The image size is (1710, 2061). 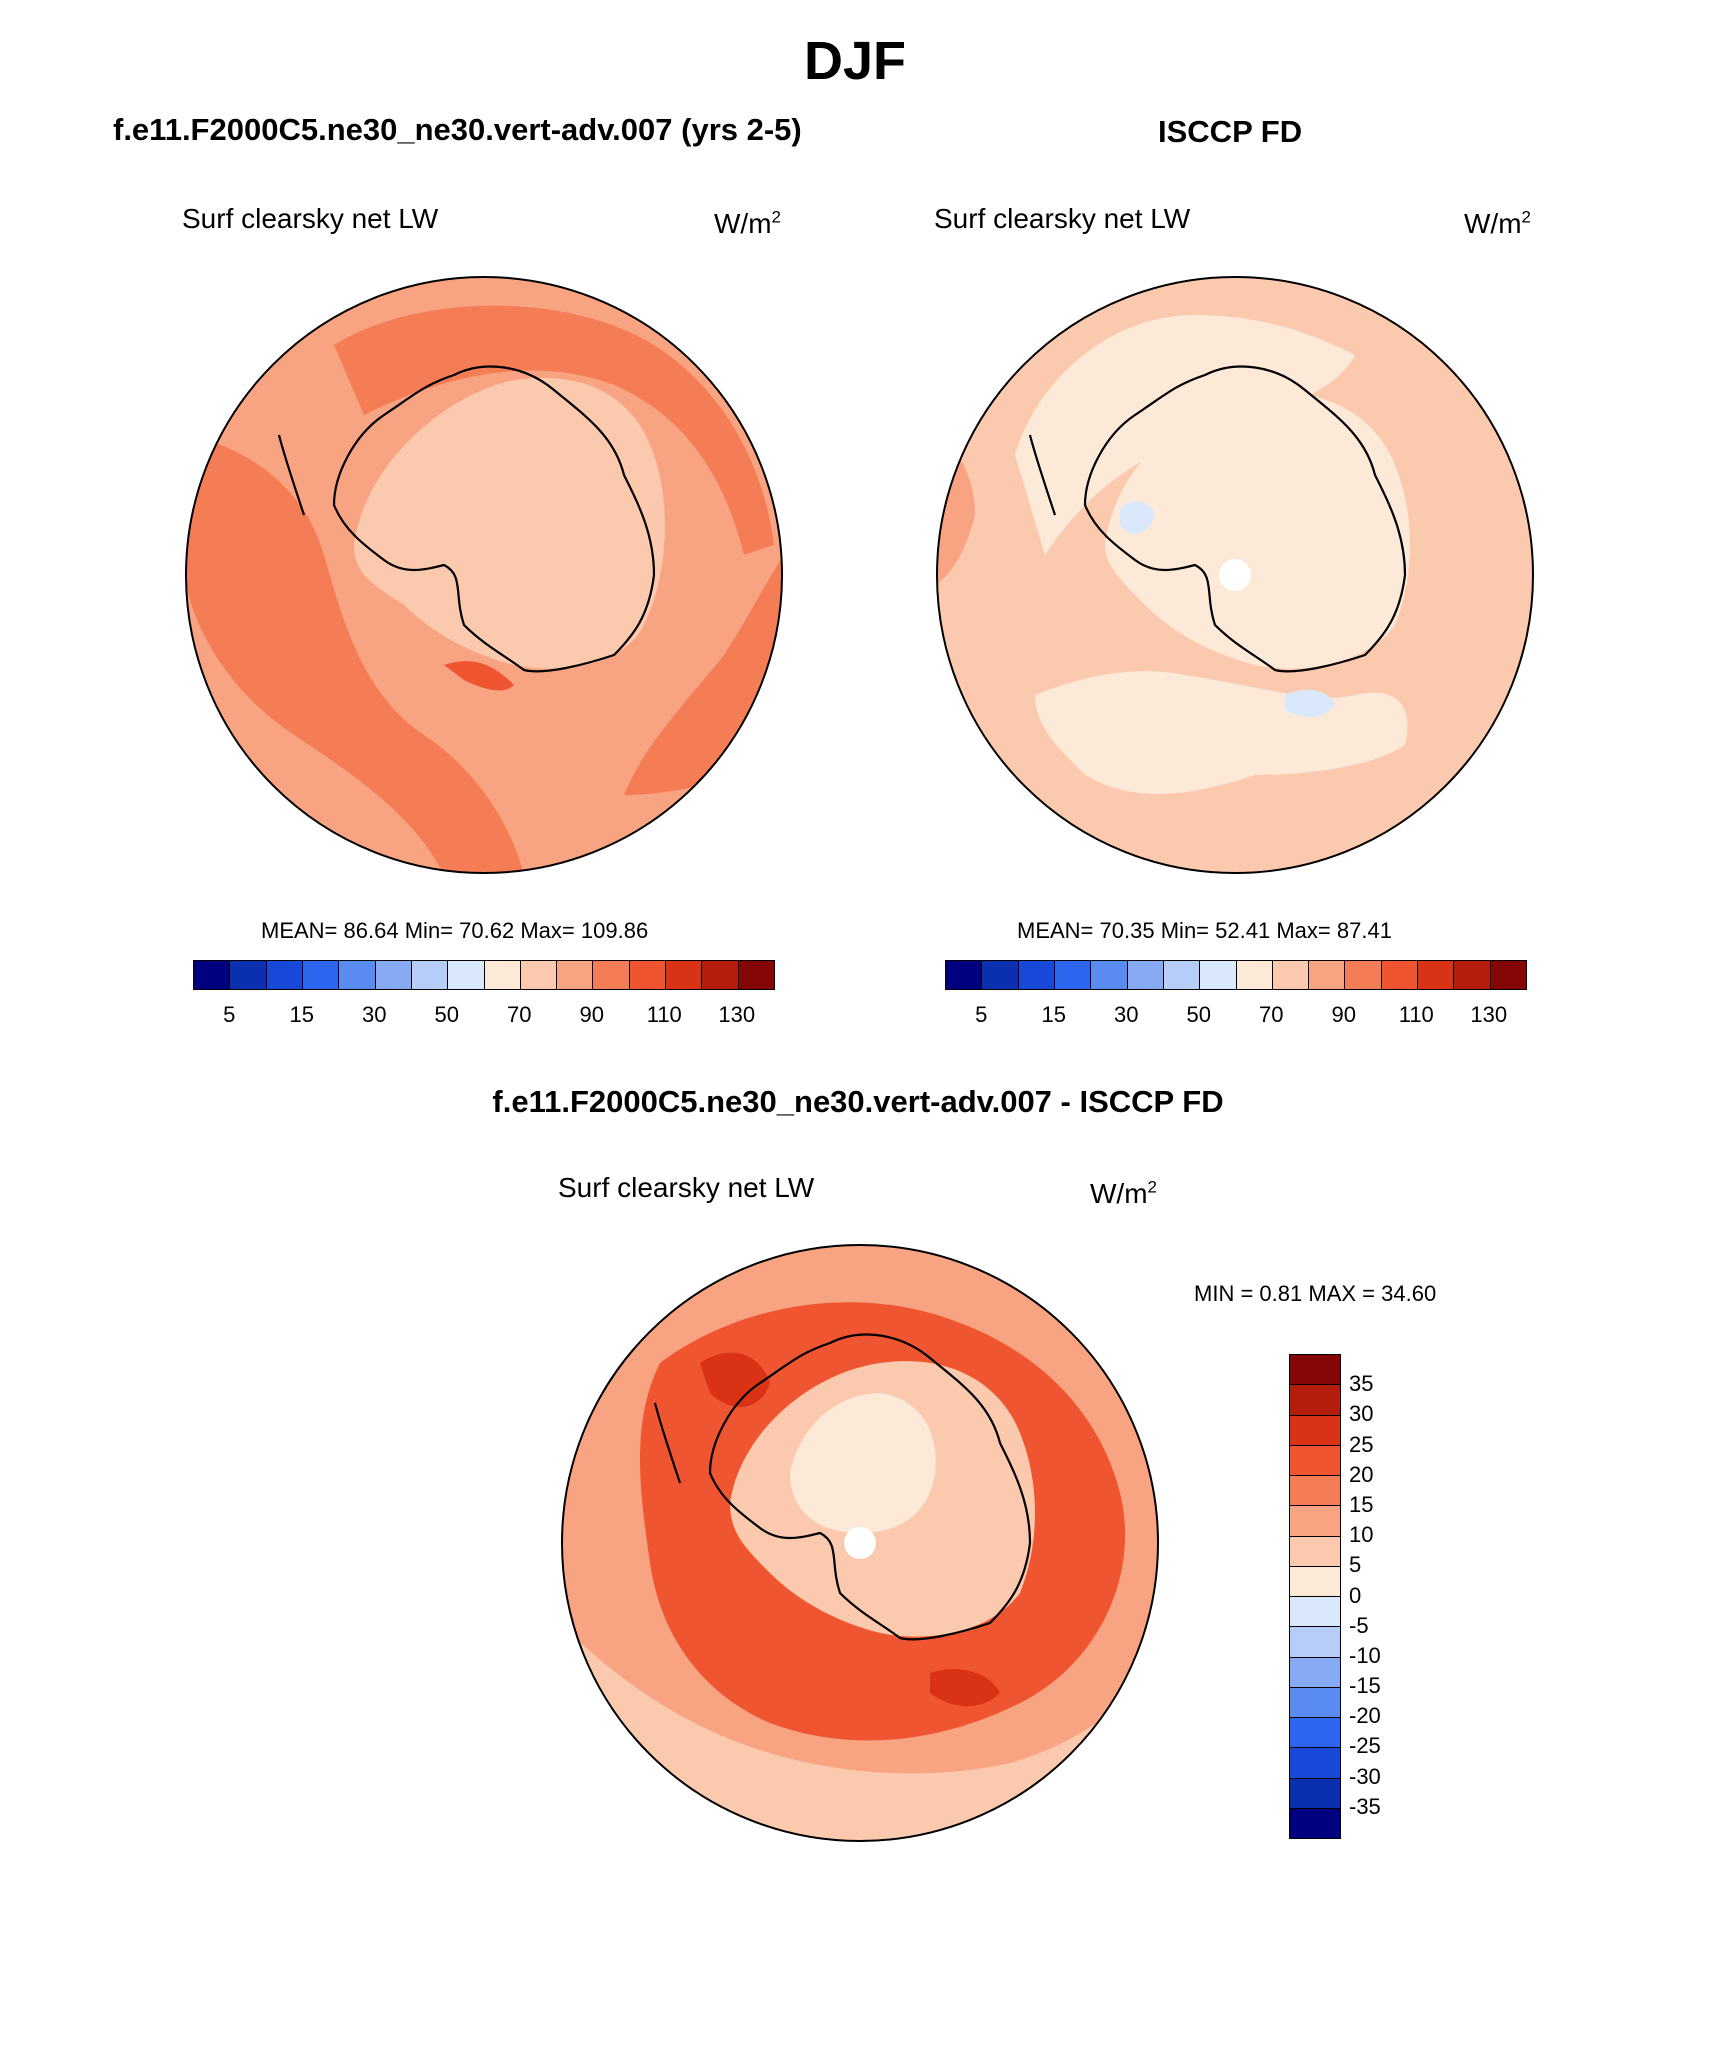 I want to click on colorbar-tick-label: 5, so click(x=229, y=1014).